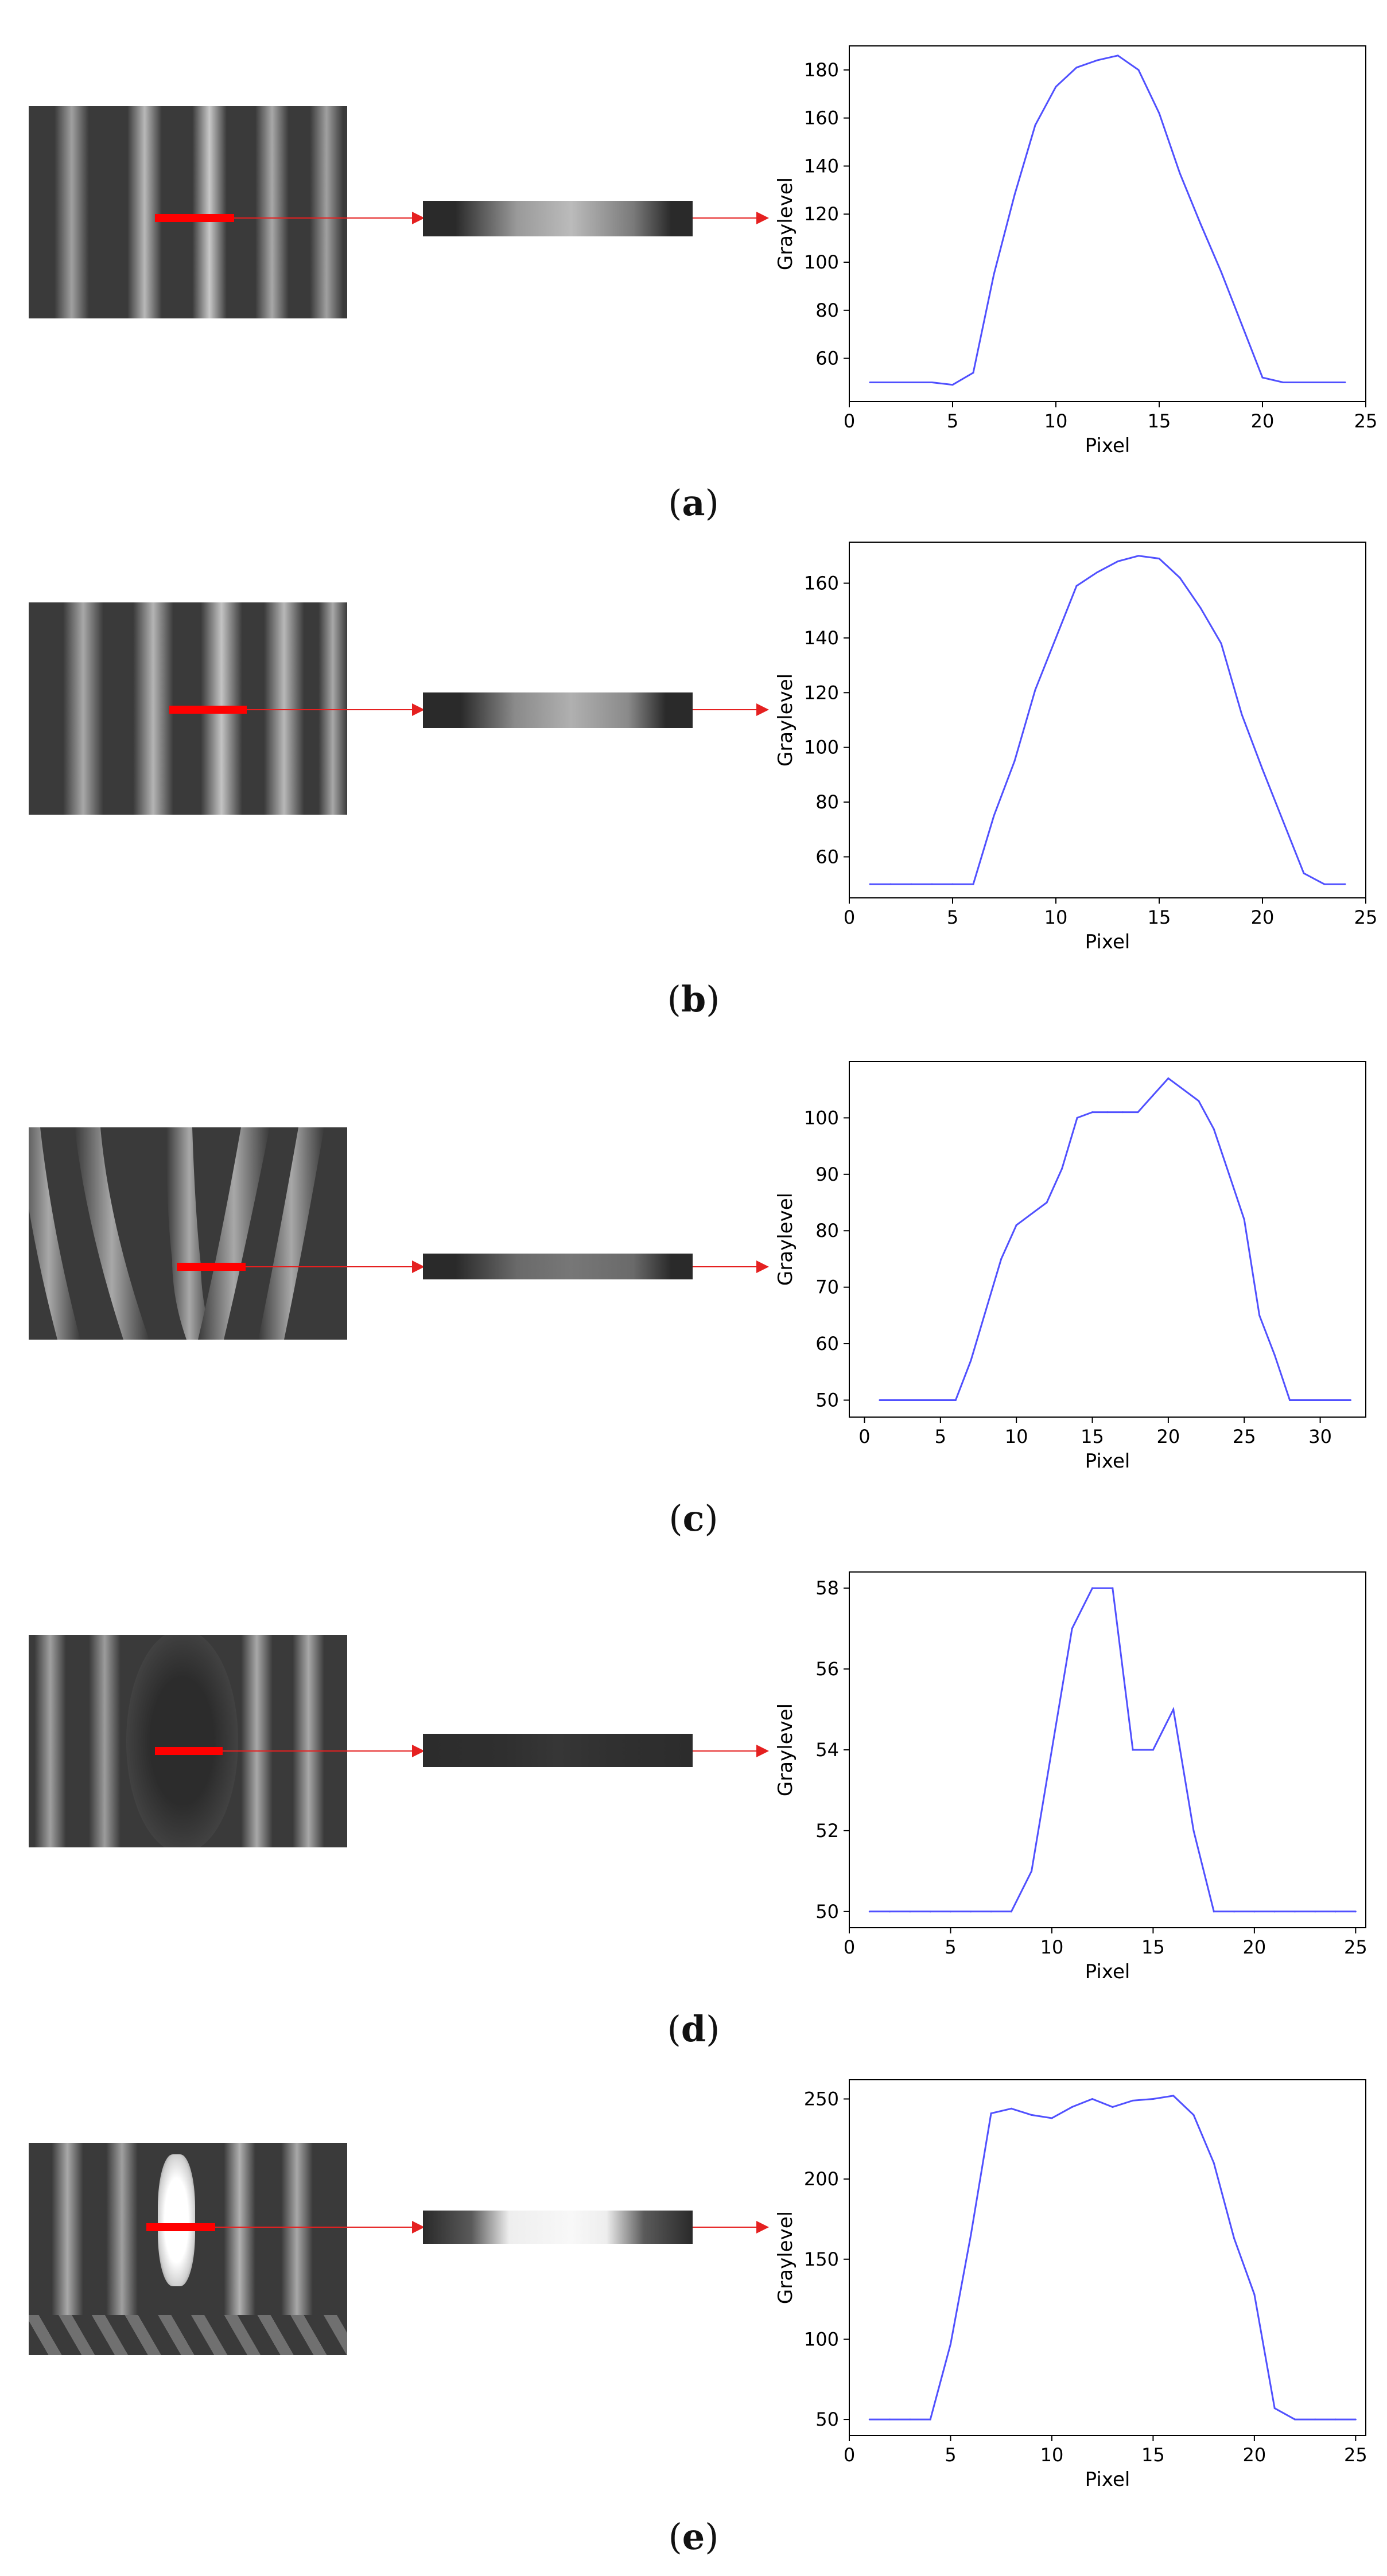 Image resolution: width=1387 pixels, height=2576 pixels. I want to click on y-tick-label: 50, so click(827, 2419).